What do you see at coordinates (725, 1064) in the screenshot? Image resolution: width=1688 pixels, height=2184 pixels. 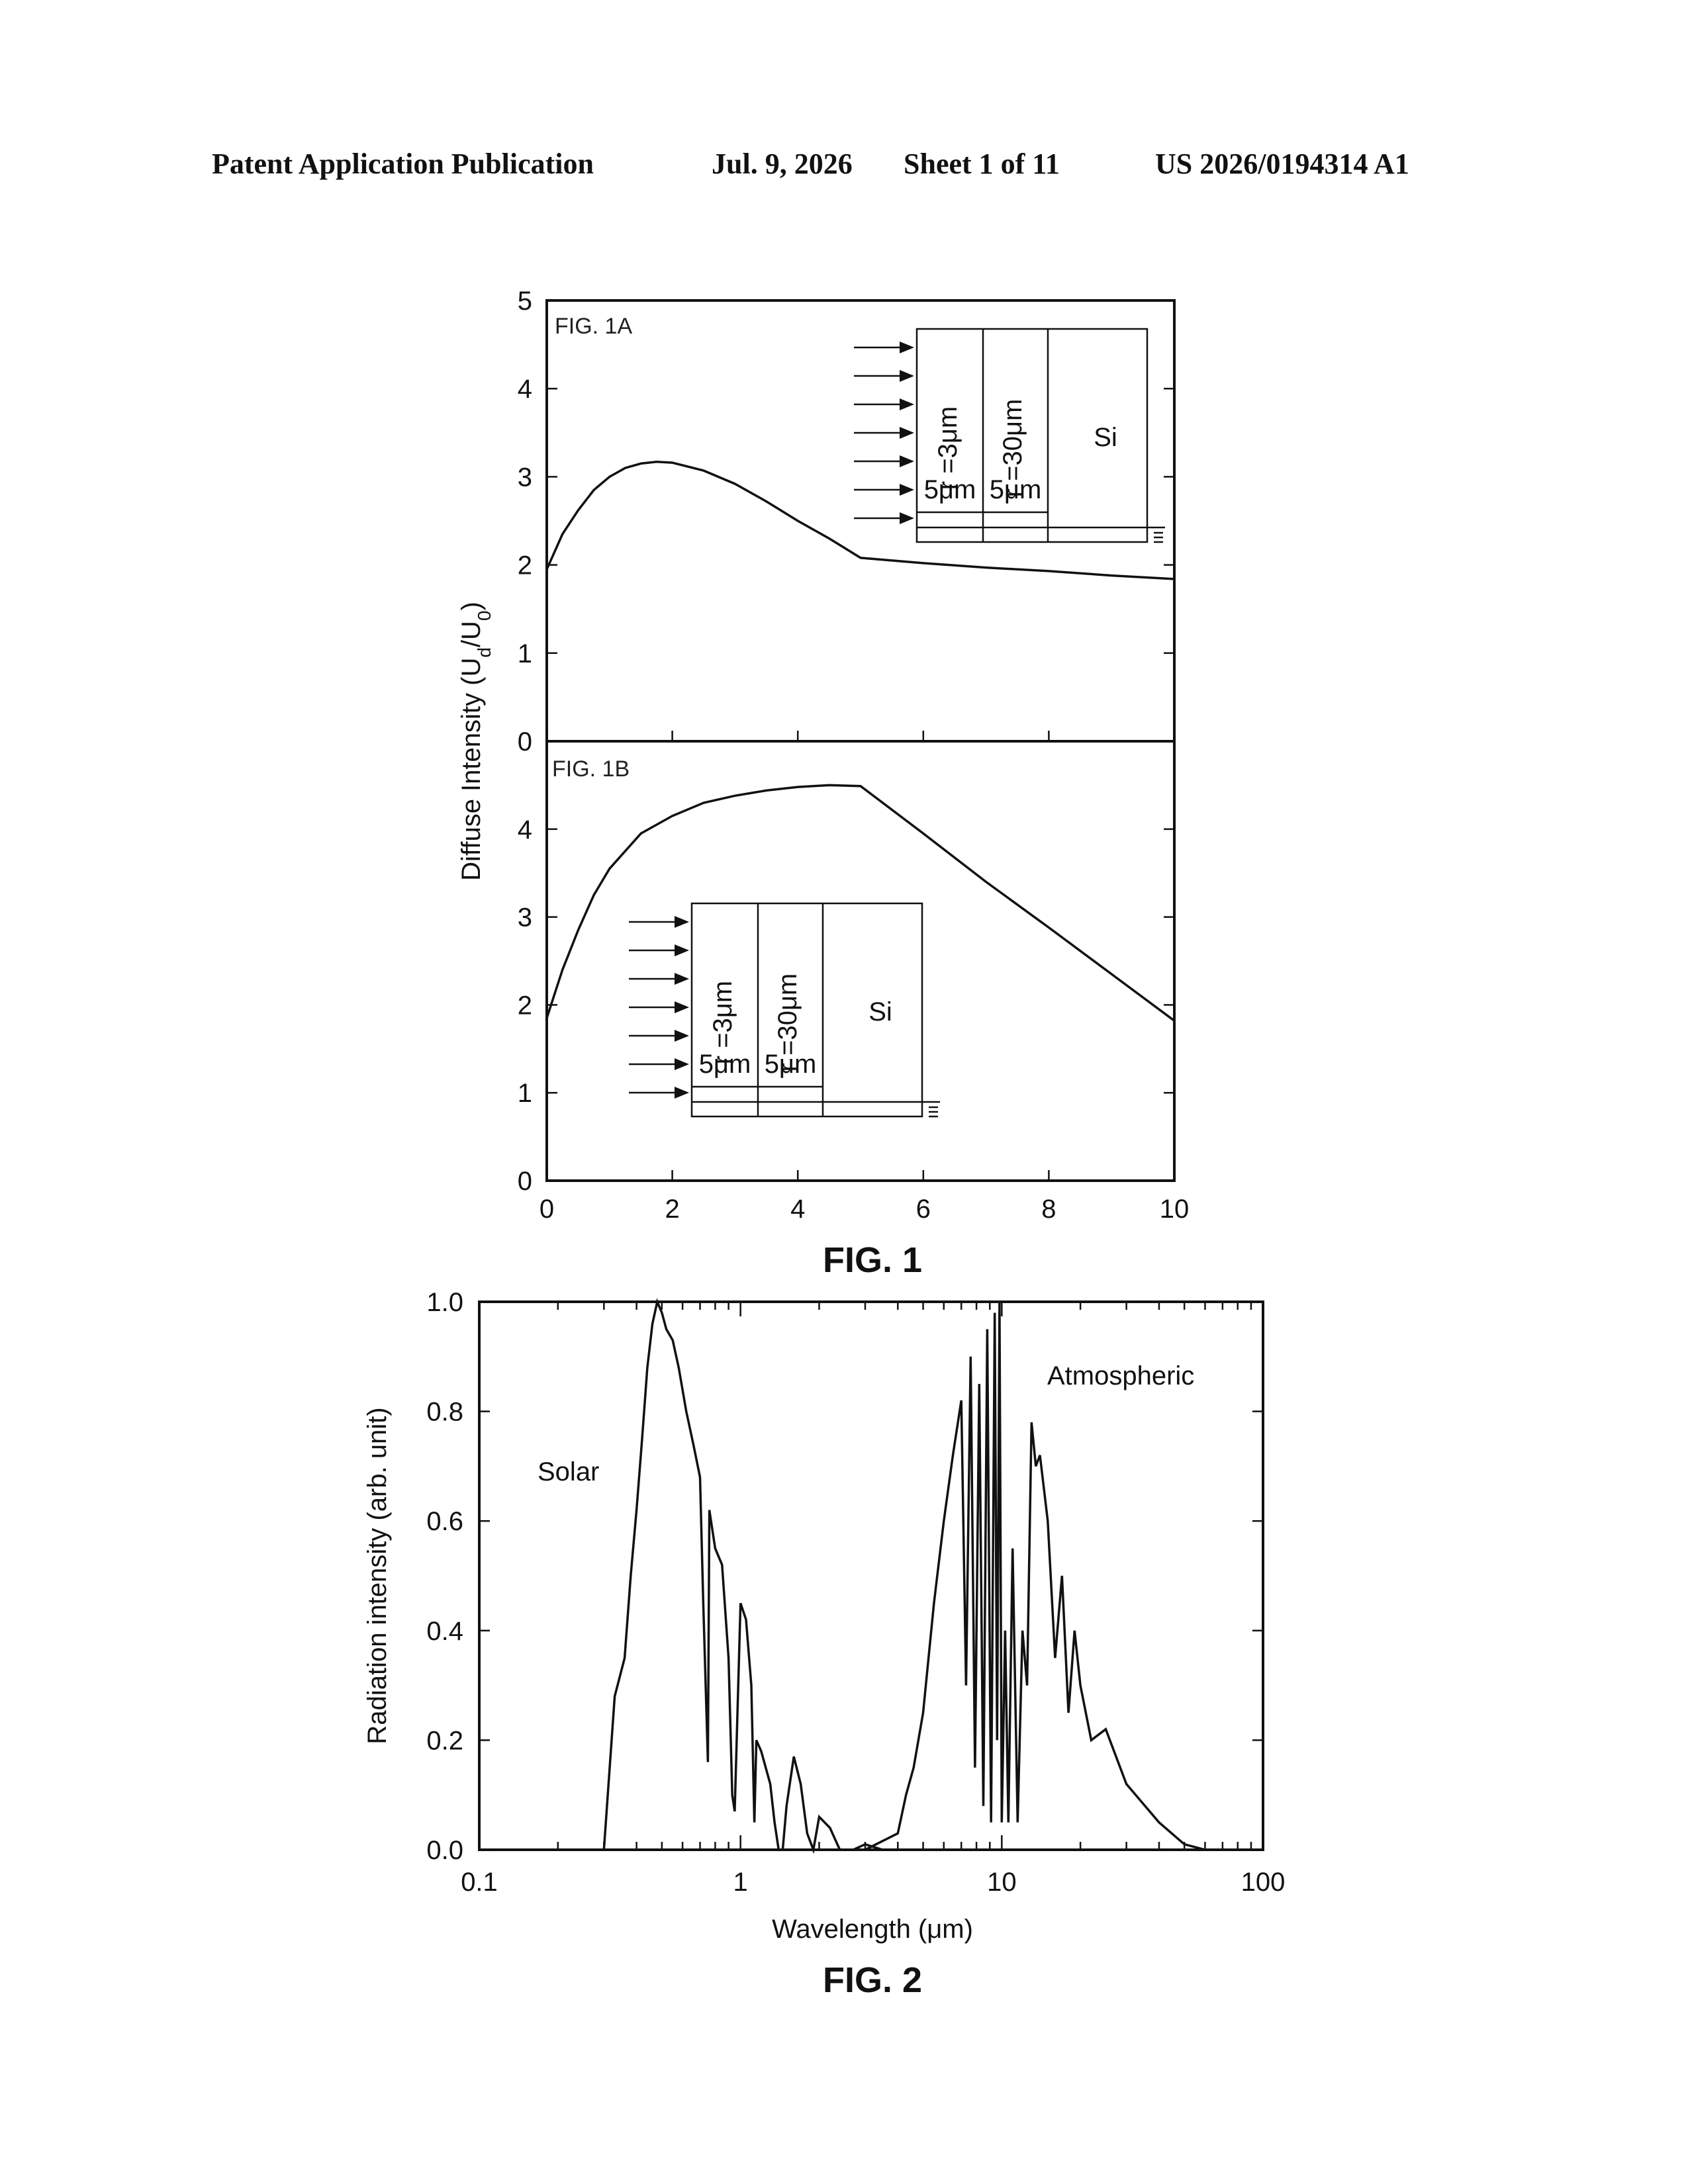 I see `inset-b-thickness1: 5μm` at bounding box center [725, 1064].